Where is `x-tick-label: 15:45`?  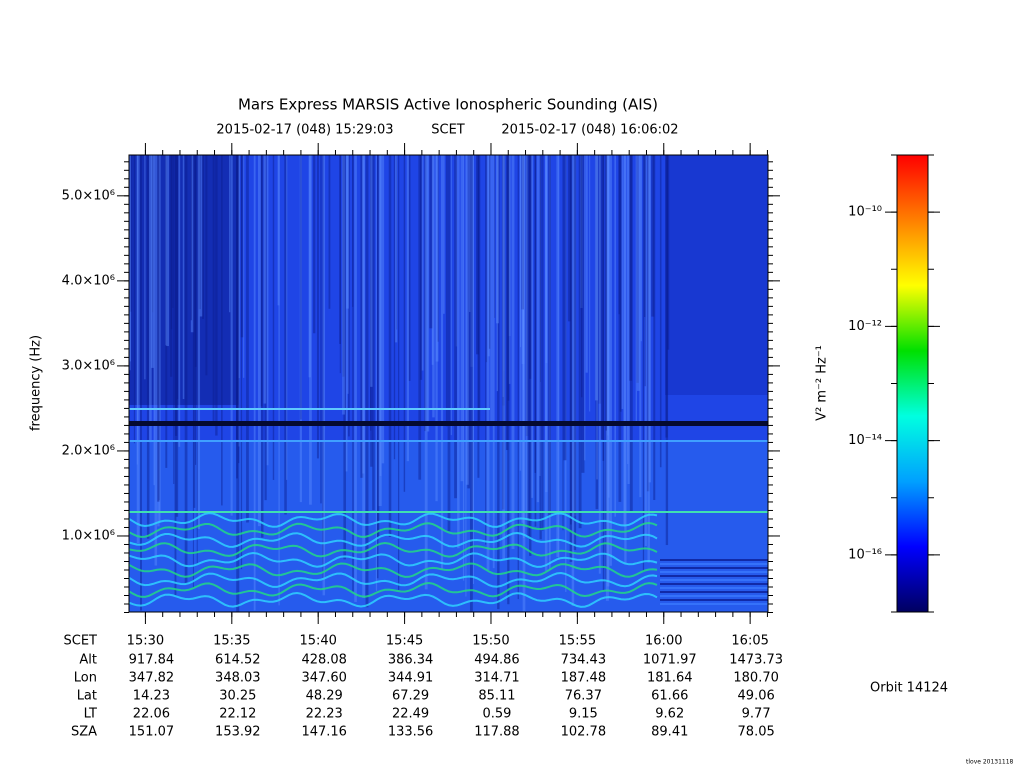 x-tick-label: 15:45 is located at coordinates (404, 641).